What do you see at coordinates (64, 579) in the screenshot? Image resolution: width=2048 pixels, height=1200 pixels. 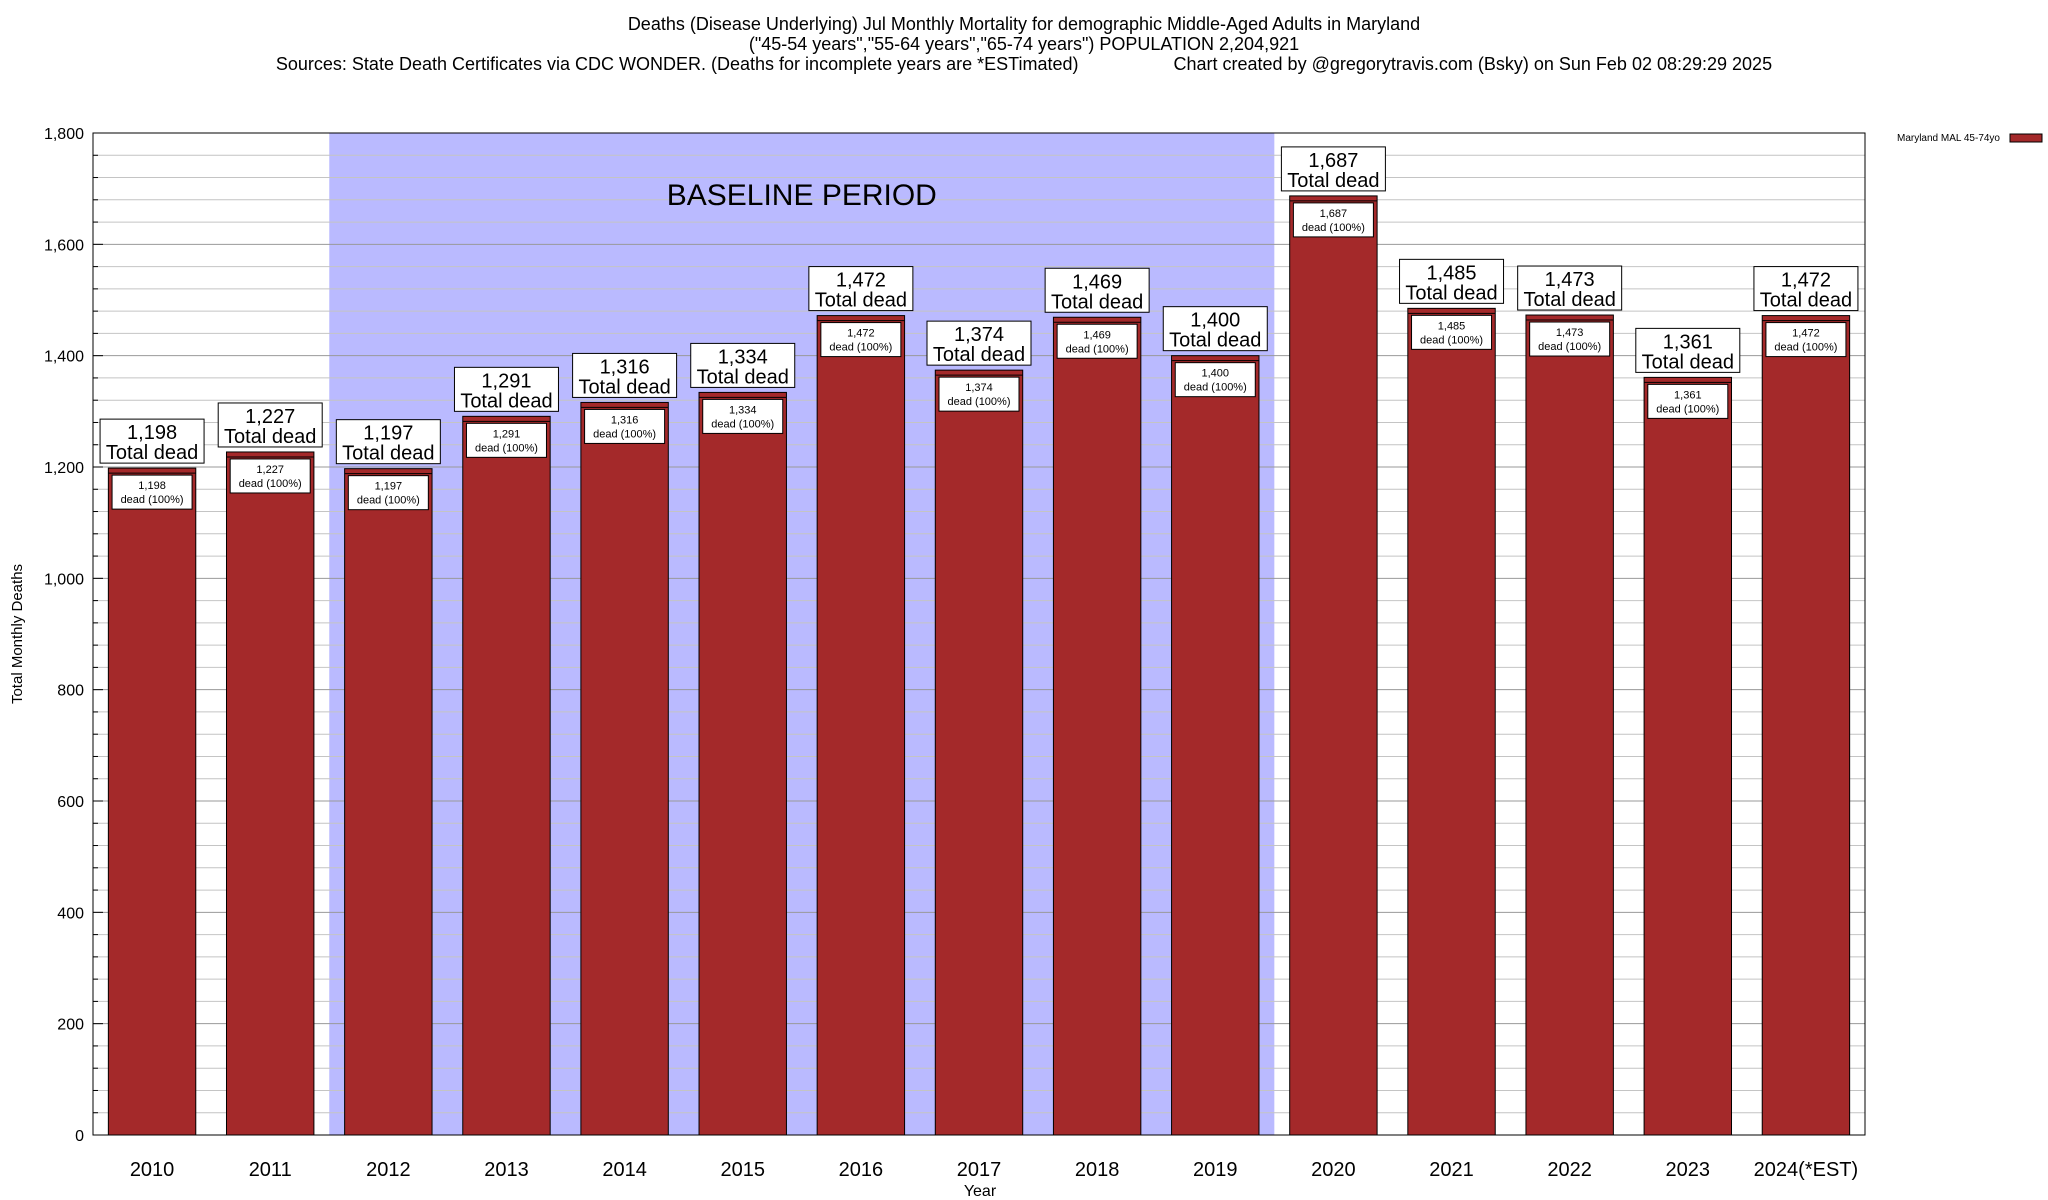 I see `y-tick-label: 1,000` at bounding box center [64, 579].